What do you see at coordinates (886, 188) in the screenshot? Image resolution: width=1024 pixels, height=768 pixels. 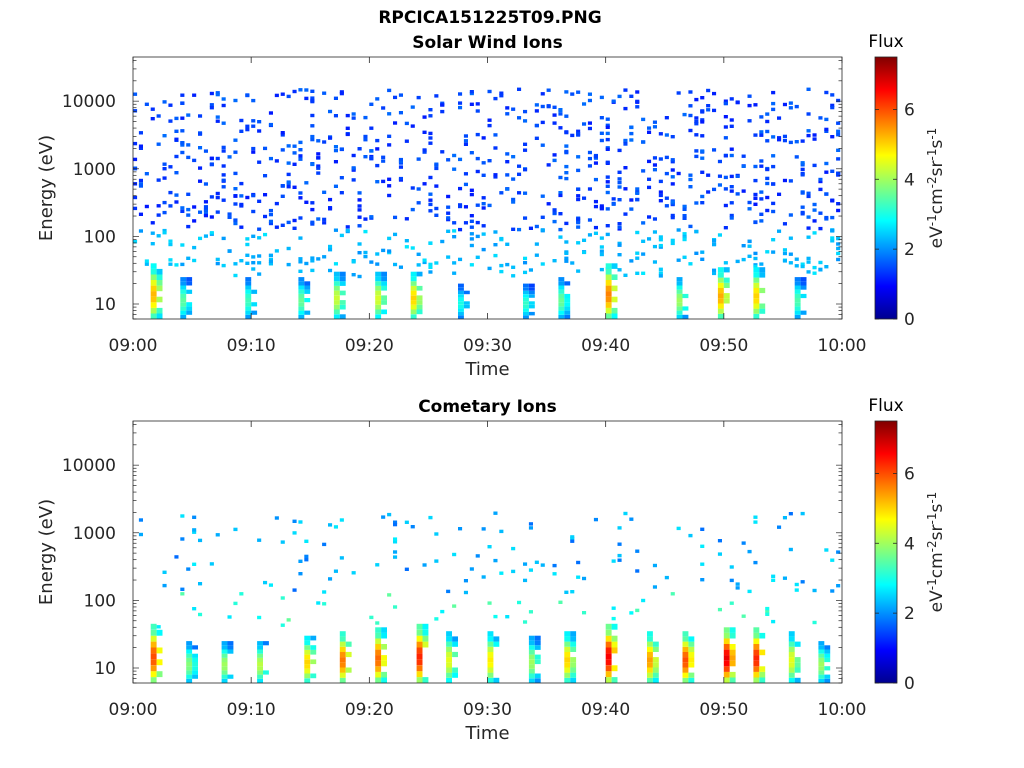 I see `colorbar-gradient` at bounding box center [886, 188].